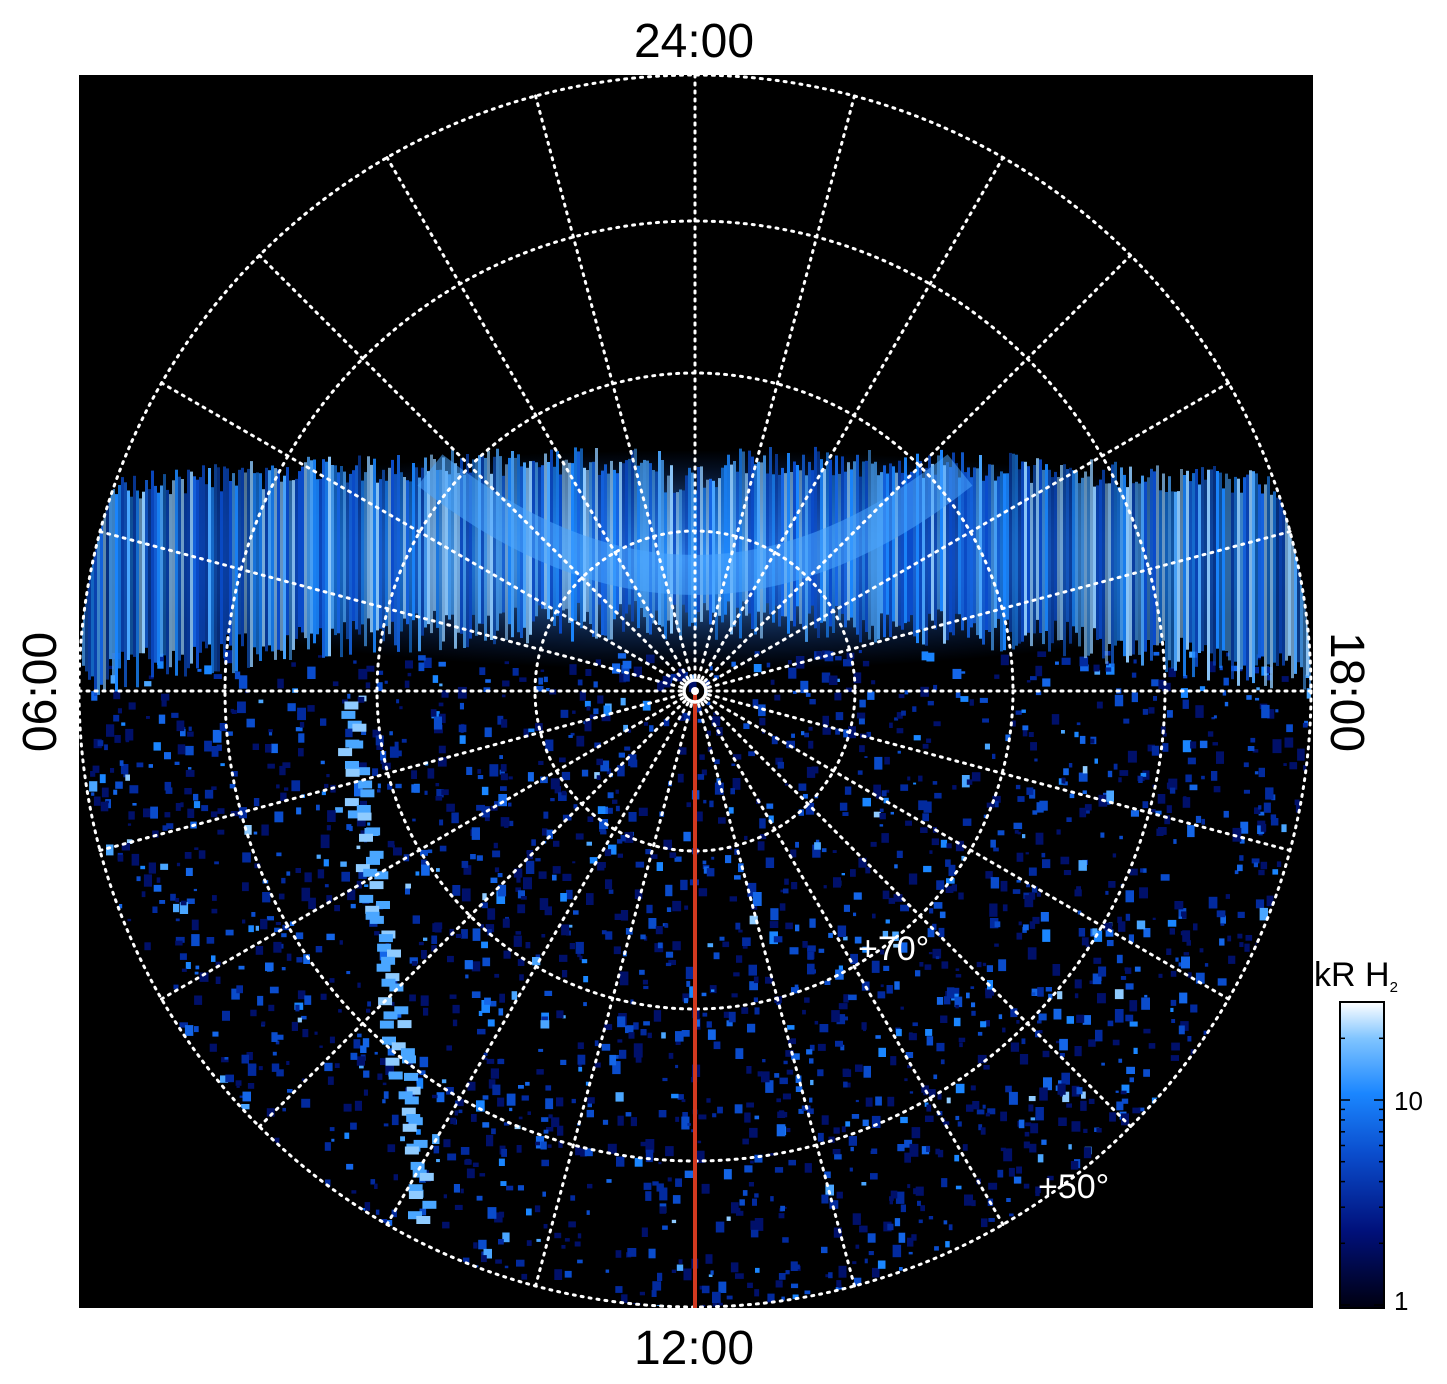 Image resolution: width=1447 pixels, height=1384 pixels. Describe the element at coordinates (1401, 1301) in the screenshot. I see `colorbar-tick-1: 1` at that location.